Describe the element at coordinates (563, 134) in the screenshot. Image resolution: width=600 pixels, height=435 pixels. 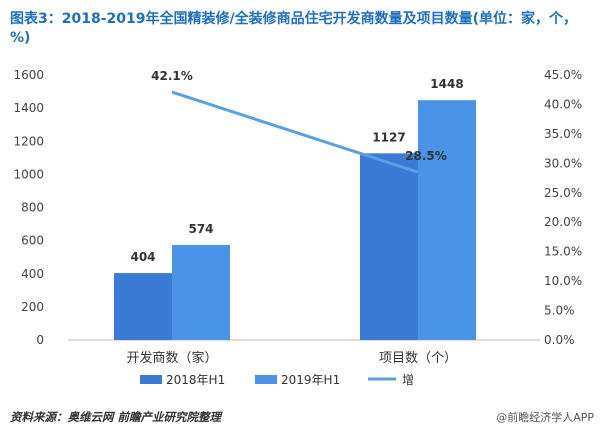
I see `y2-tick-label: 35.0%` at that location.